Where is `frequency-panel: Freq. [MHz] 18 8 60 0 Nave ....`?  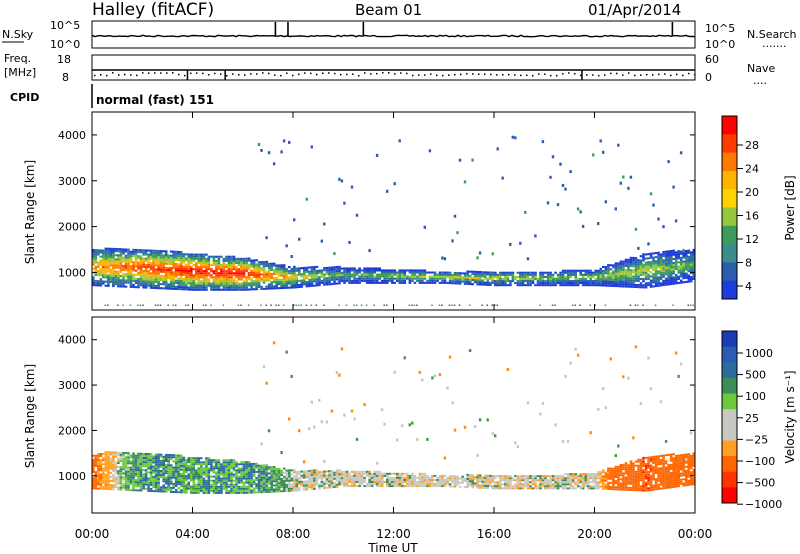 frequency-panel: Freq. [MHz] 18 8 60 0 Nave .... is located at coordinates (389, 69).